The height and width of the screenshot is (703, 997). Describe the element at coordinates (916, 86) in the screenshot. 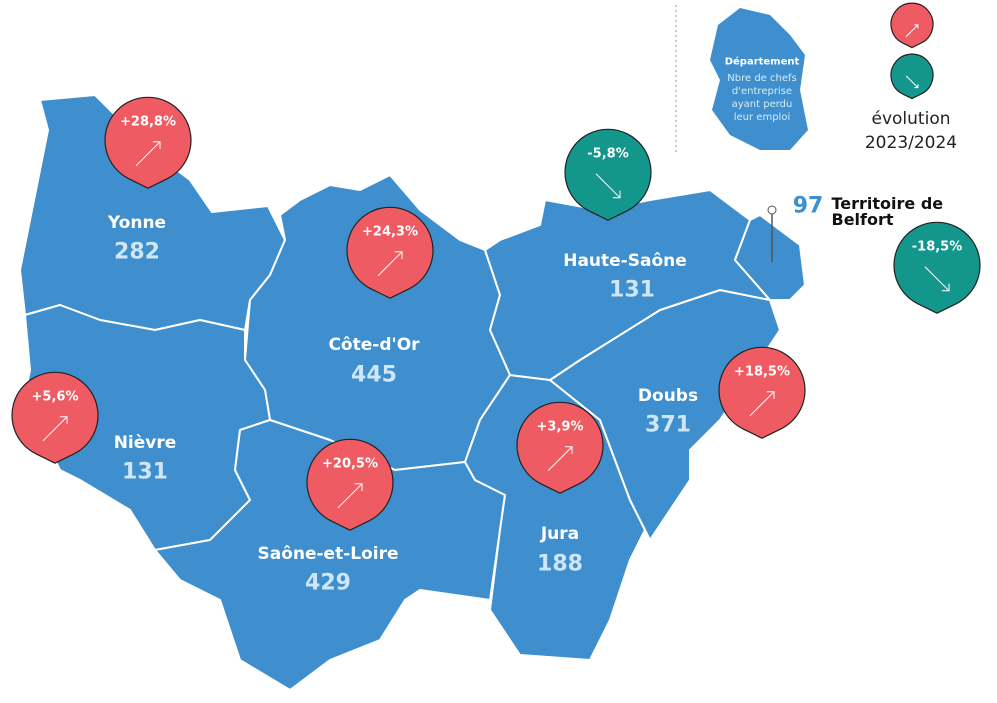

I see `legend-pin-down-arrowhead` at that location.